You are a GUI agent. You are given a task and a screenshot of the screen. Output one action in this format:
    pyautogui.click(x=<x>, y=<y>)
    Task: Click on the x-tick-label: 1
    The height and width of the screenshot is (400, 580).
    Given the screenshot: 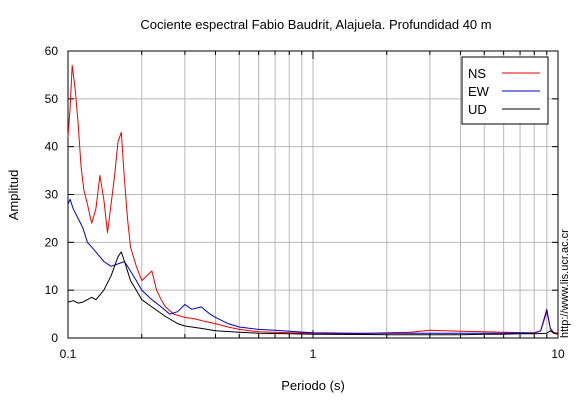 What is the action you would take?
    pyautogui.click(x=313, y=354)
    